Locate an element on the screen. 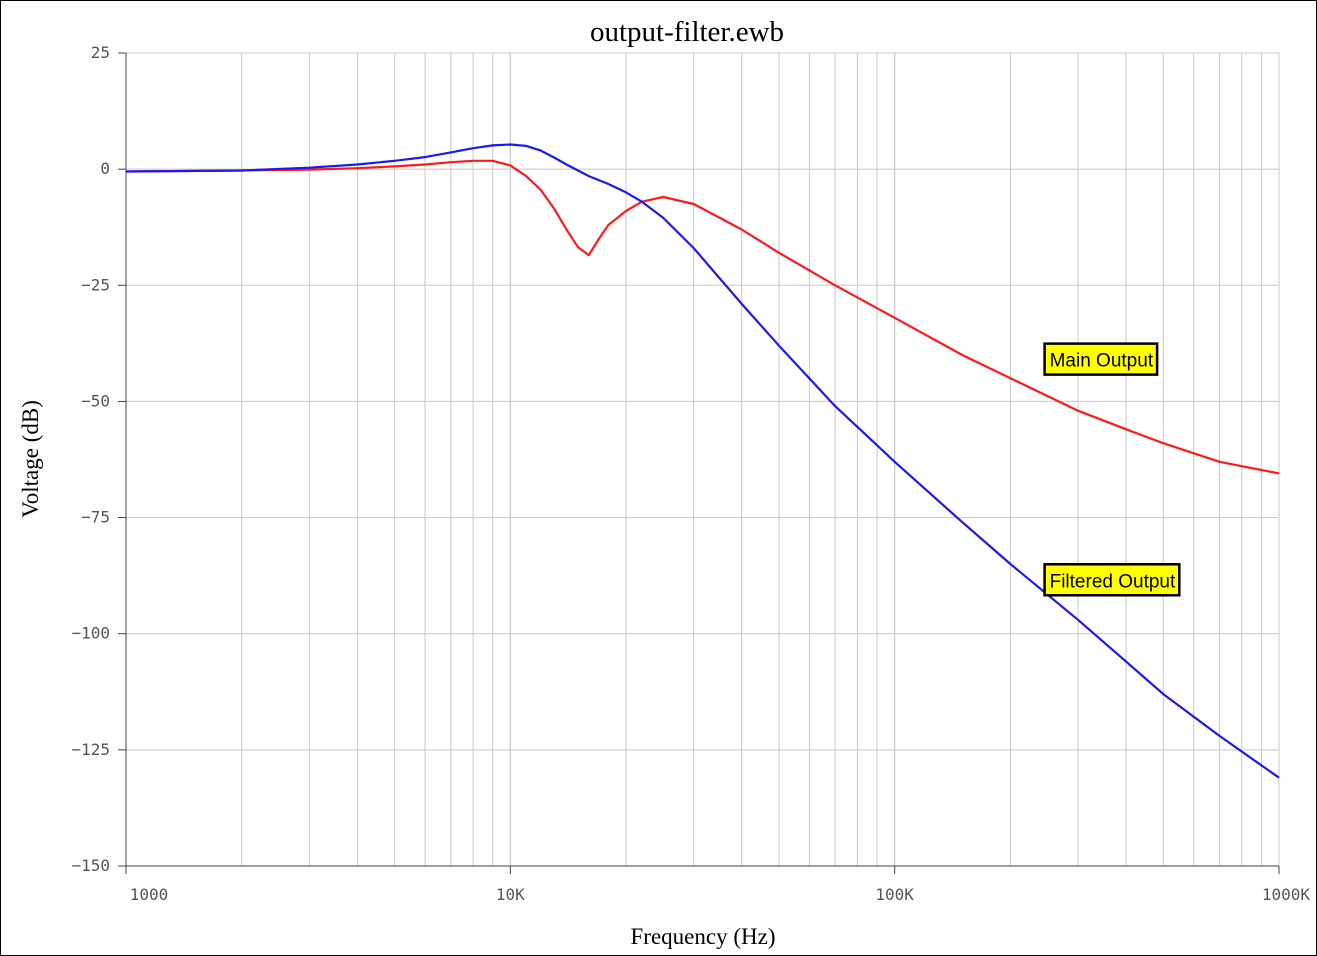 The image size is (1317, 956). y-tick-label: −25 is located at coordinates (95, 284).